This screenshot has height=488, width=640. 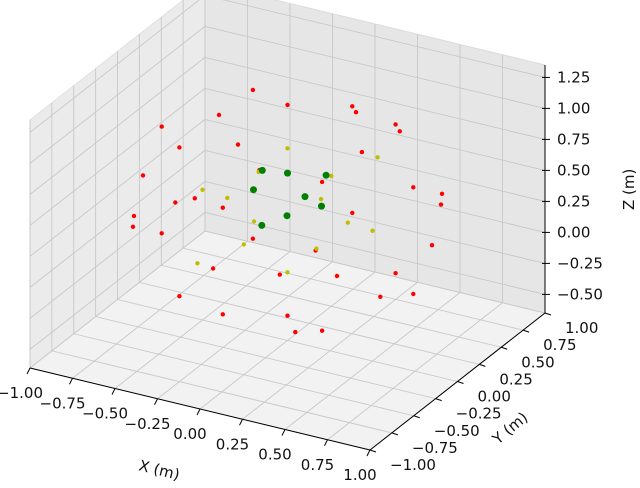 I want to click on y-tick-label: −0.25, so click(x=479, y=414).